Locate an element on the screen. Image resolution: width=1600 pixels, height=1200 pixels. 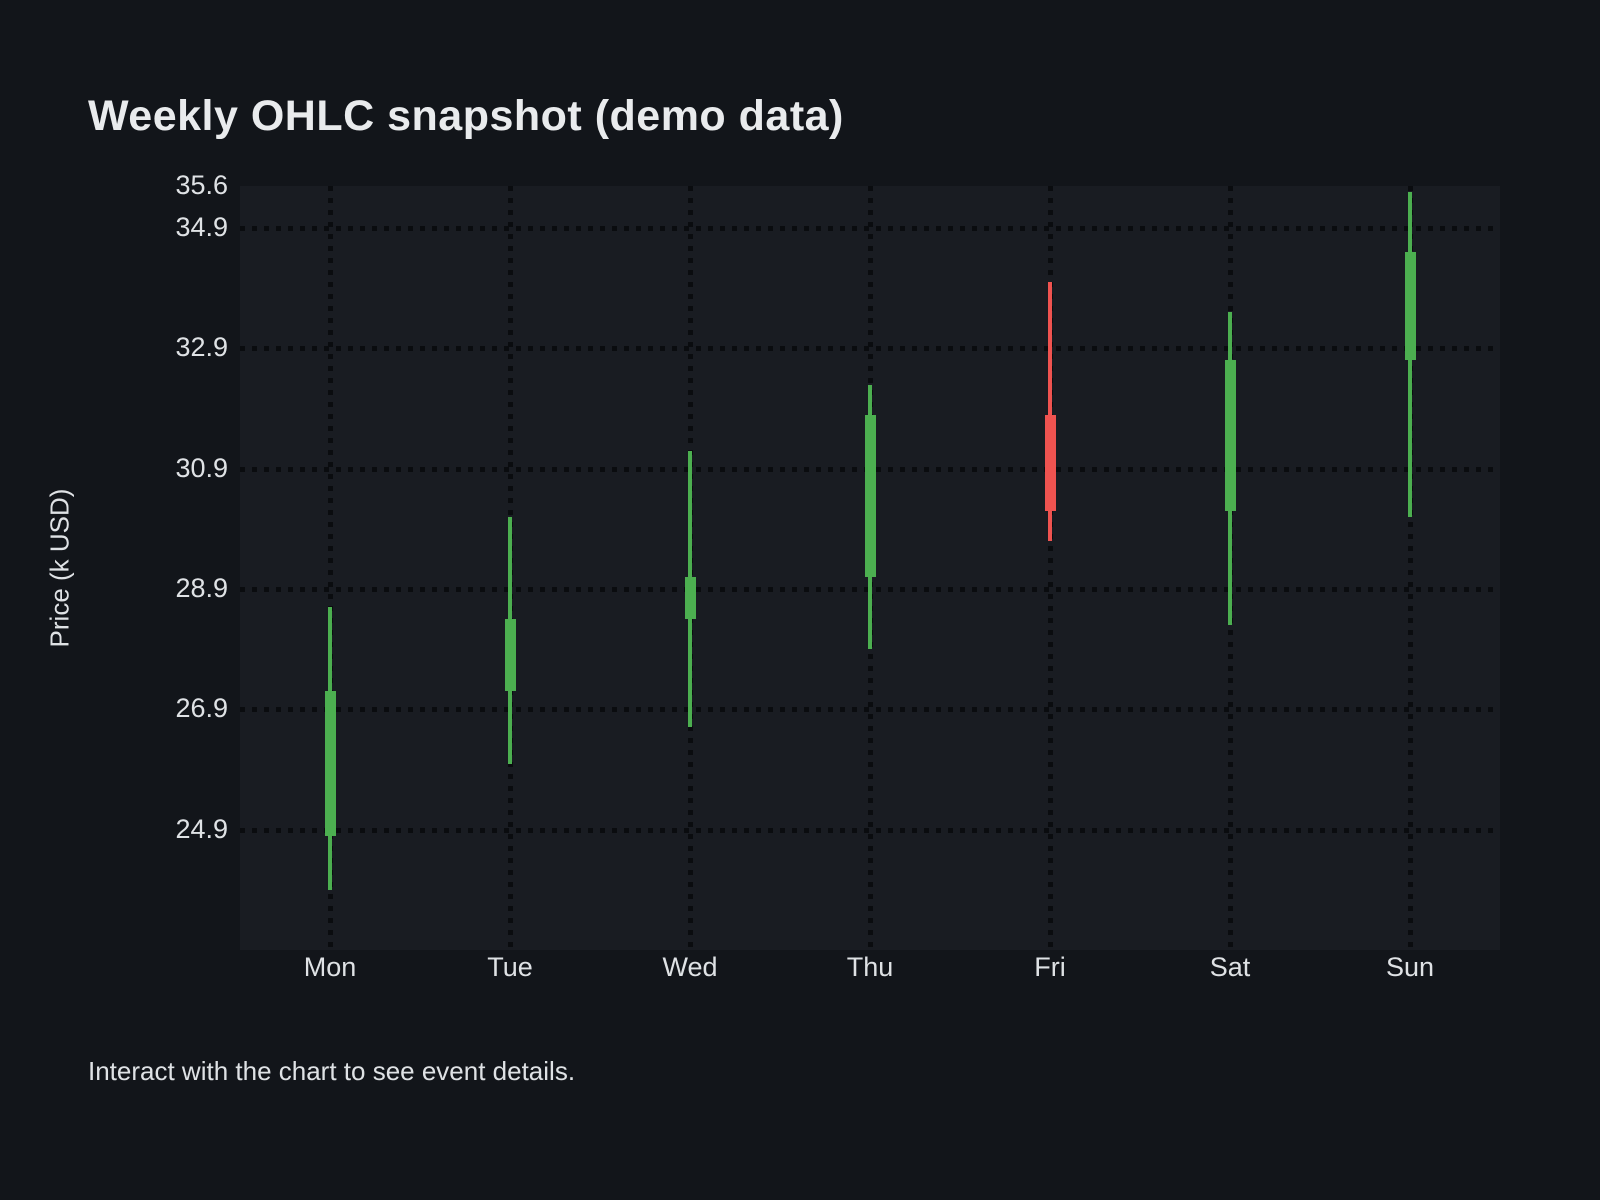
y-tick-label: 24.9 is located at coordinates (201, 828).